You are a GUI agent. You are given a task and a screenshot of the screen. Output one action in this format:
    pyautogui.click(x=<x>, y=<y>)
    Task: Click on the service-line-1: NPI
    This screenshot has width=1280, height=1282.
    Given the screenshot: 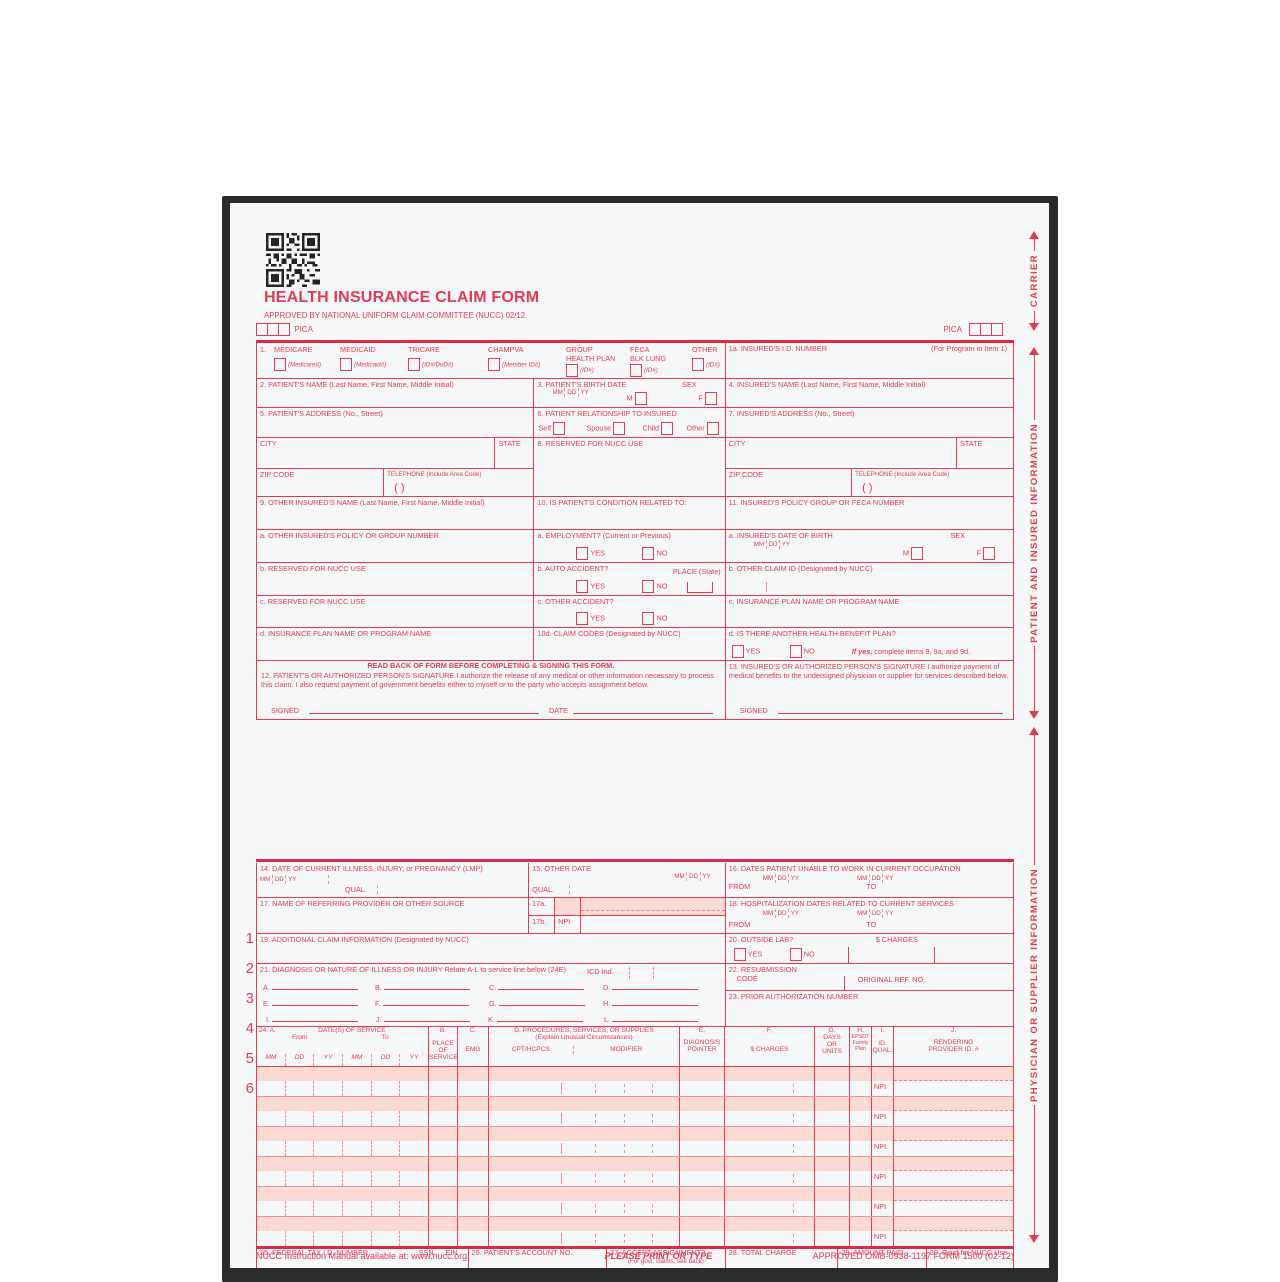 What is the action you would take?
    pyautogui.click(x=635, y=1082)
    